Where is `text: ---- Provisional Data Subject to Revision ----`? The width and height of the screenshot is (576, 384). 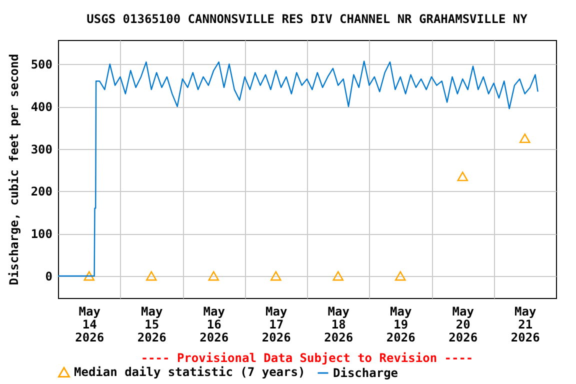 text: ---- Provisional Data Subject to Revision ---- is located at coordinates (307, 358).